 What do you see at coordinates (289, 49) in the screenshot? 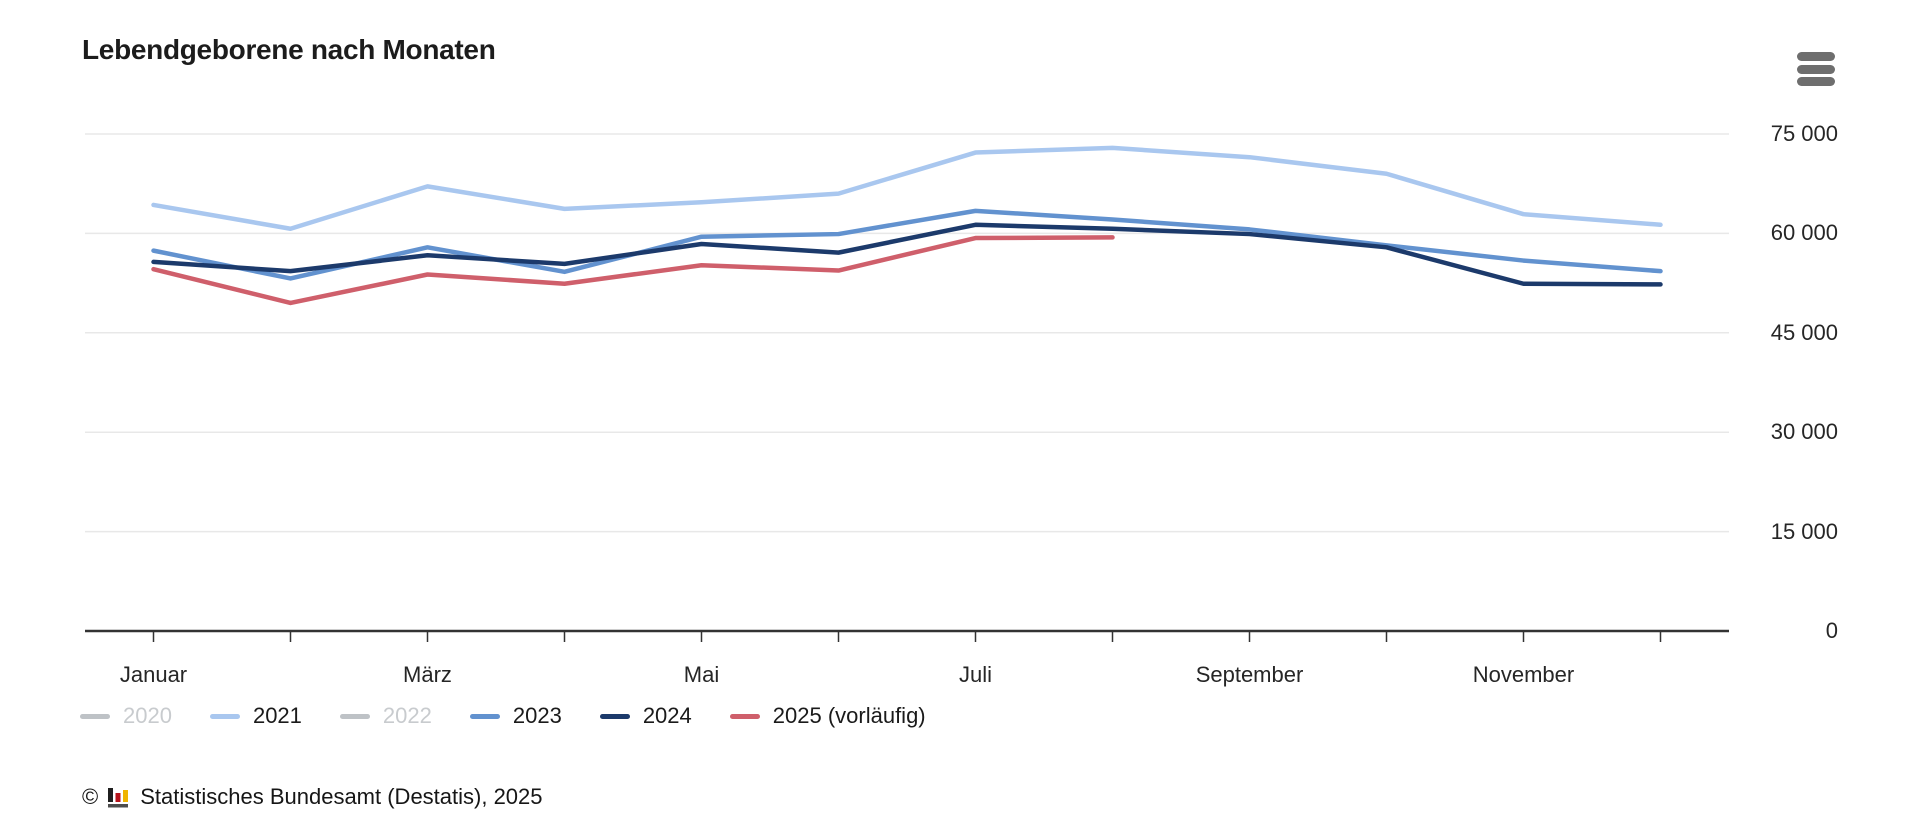
I see `chart-title: Lebendgeborene nach Monaten` at bounding box center [289, 49].